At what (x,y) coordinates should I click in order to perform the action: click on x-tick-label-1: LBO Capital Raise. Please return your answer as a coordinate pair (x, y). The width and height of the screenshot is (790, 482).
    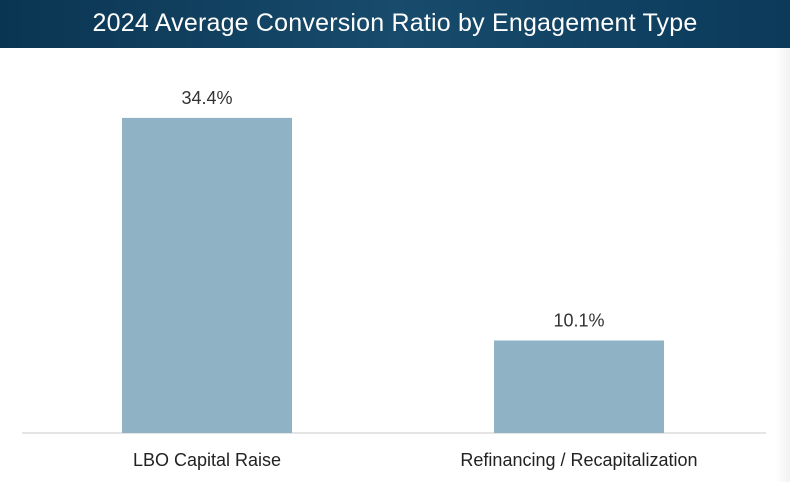
    Looking at the image, I should click on (207, 460).